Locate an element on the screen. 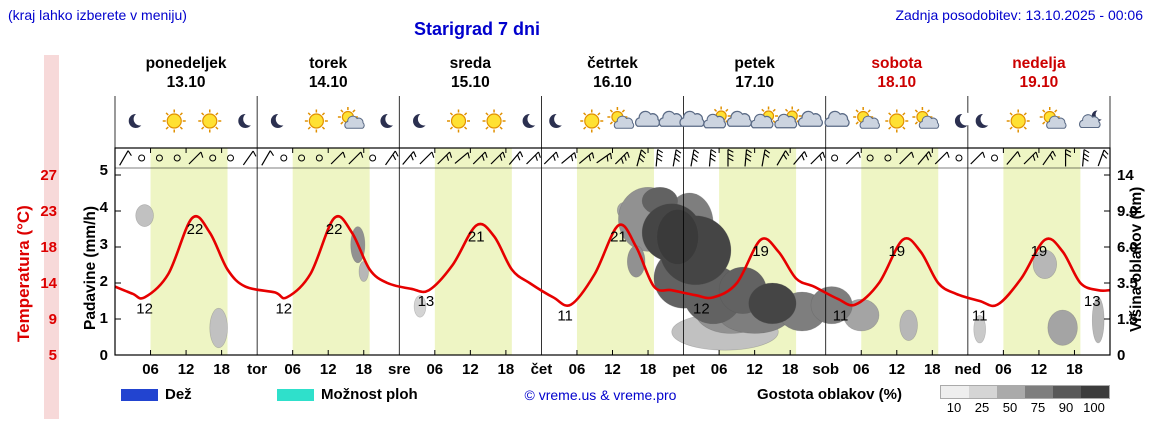  svg-text: 14 is located at coordinates (1125, 175).